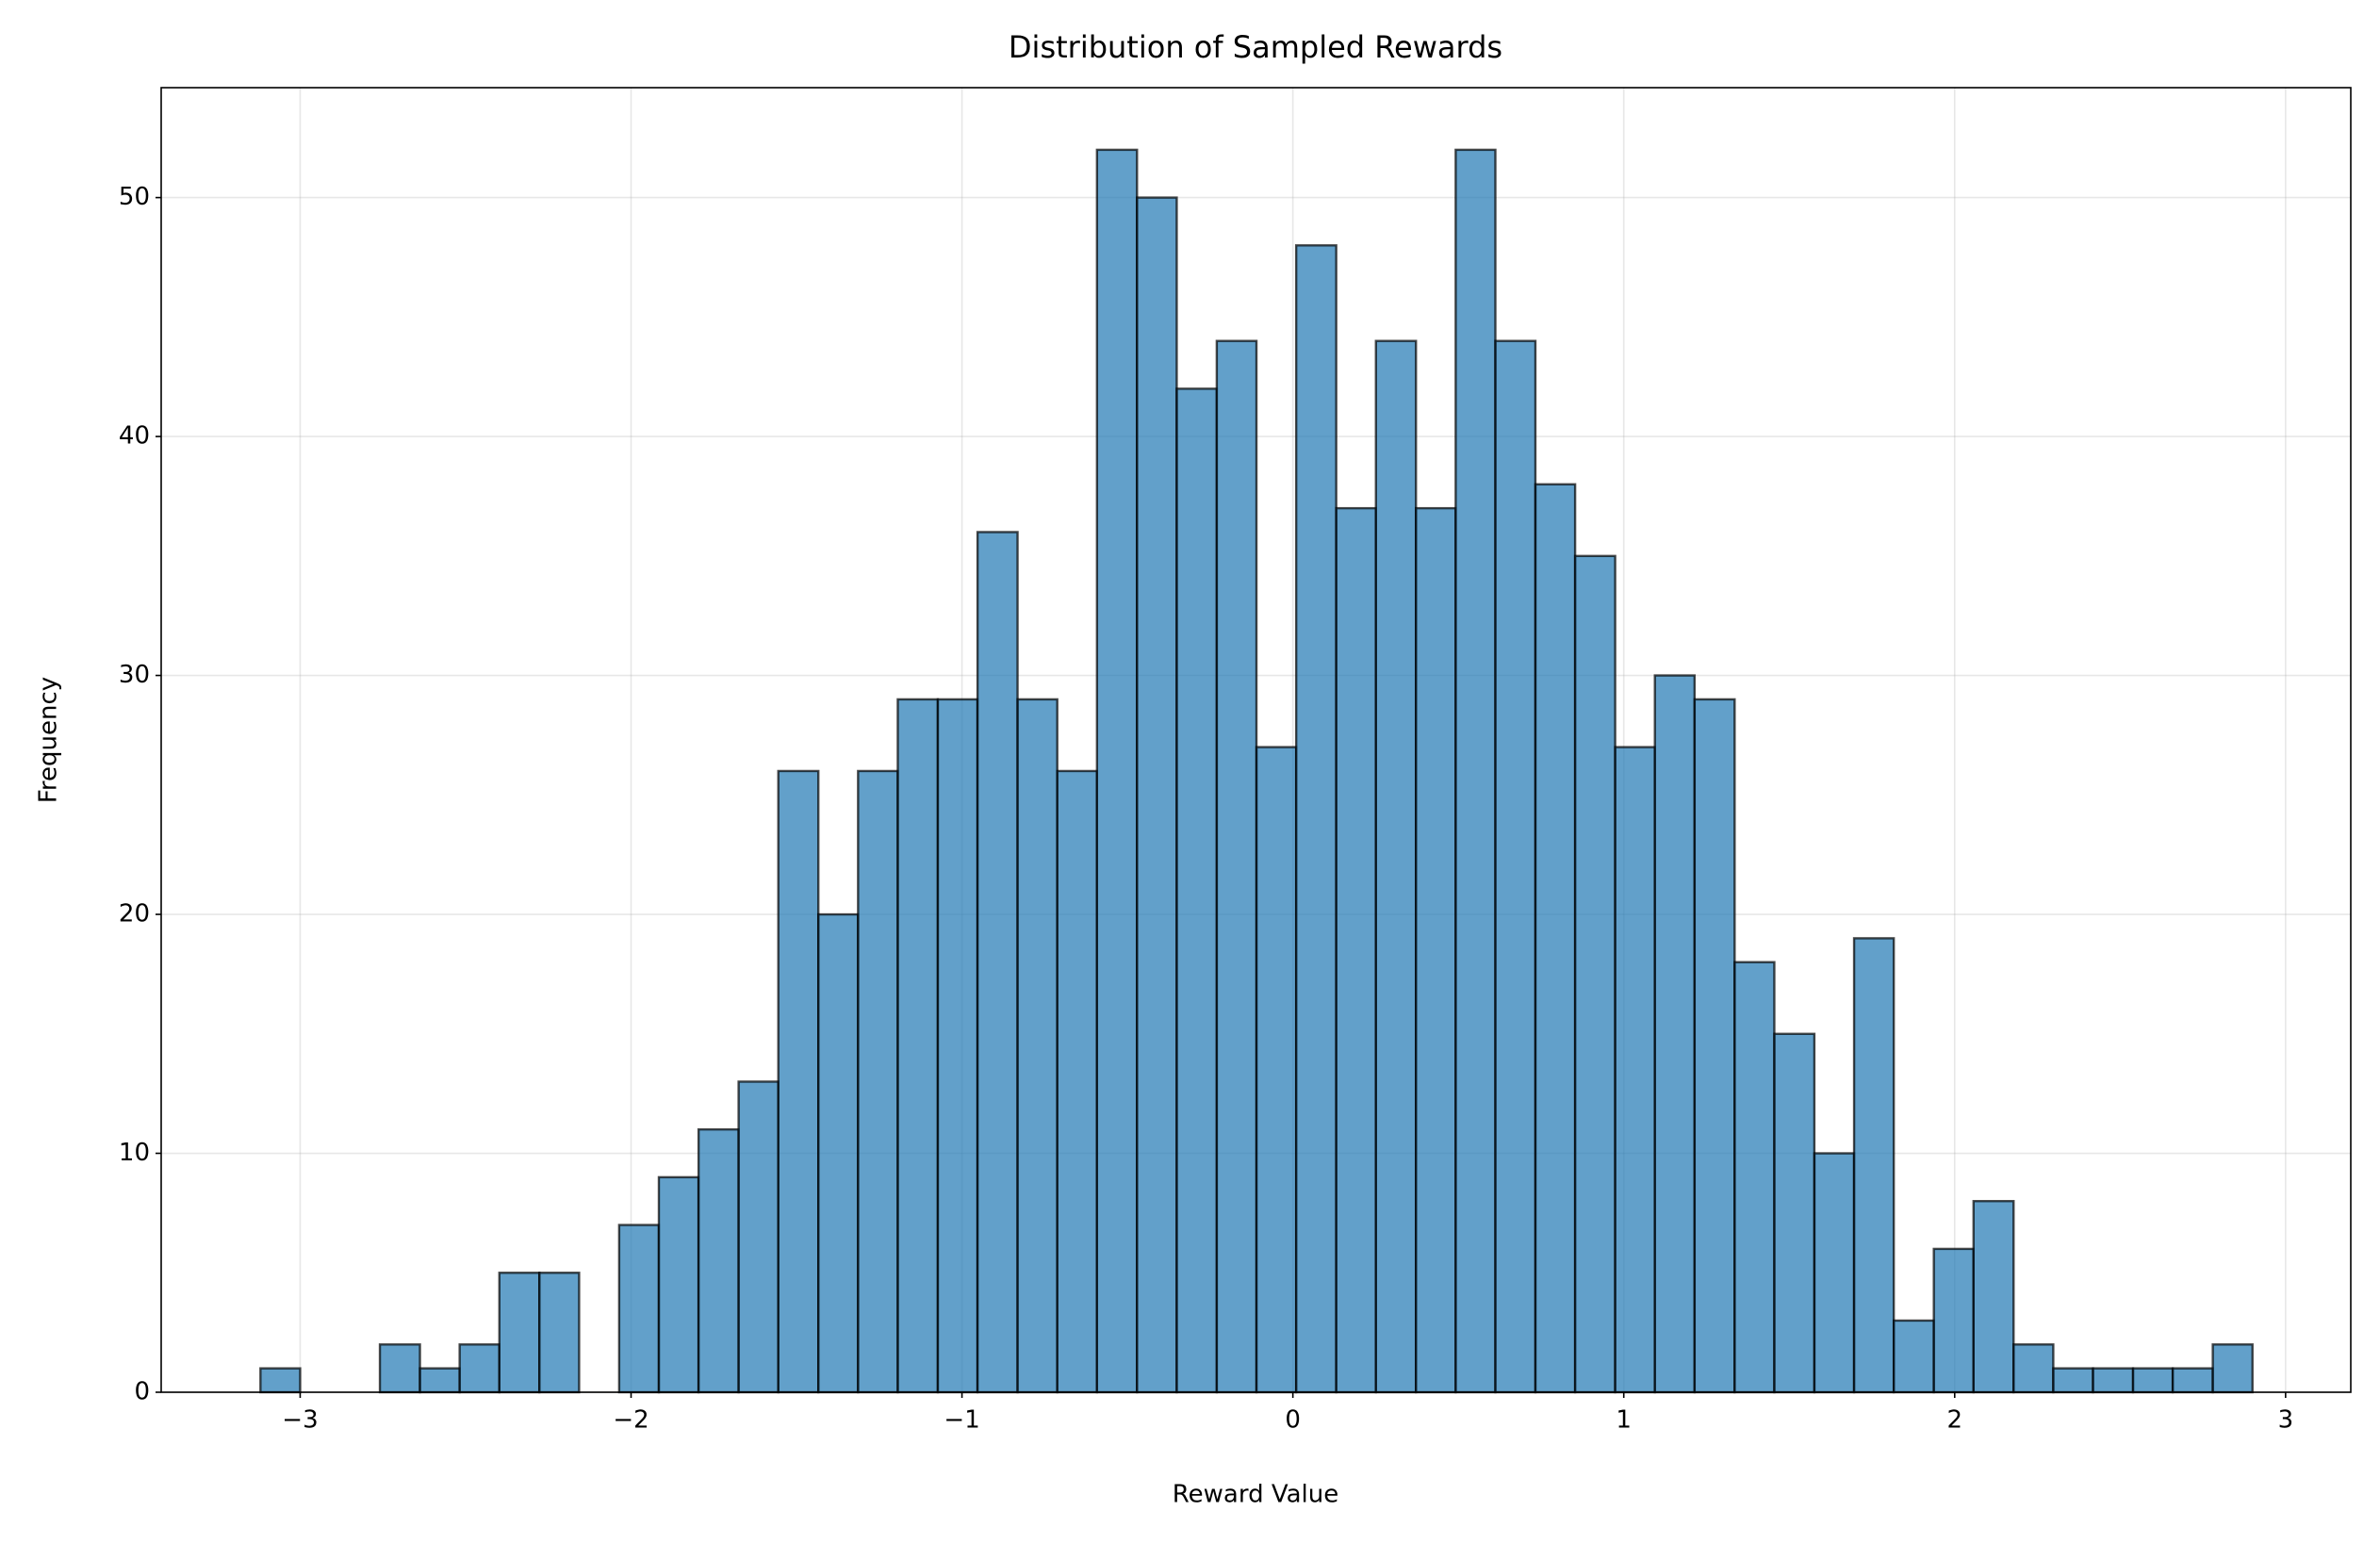 This screenshot has height=1544, width=2380. What do you see at coordinates (134, 436) in the screenshot?
I see `y-tick-label: 40` at bounding box center [134, 436].